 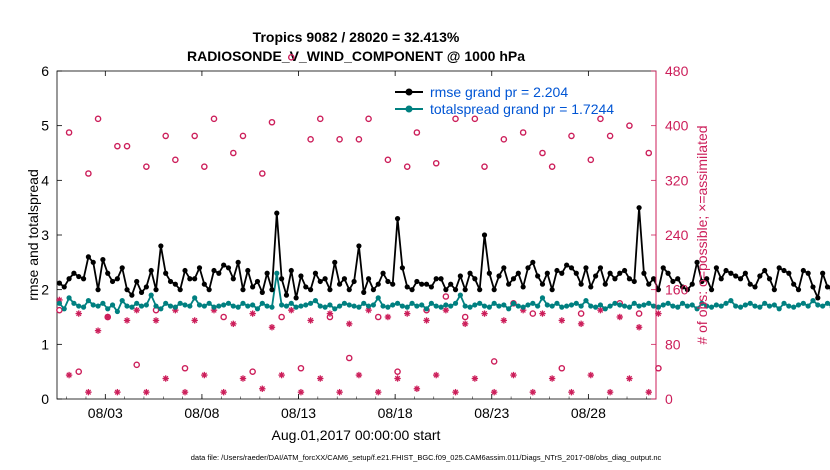 I want to click on chart-title-line2: RADIOSONDE_V_WIND_COMPONENT @ 1000 hPa, so click(x=356, y=56).